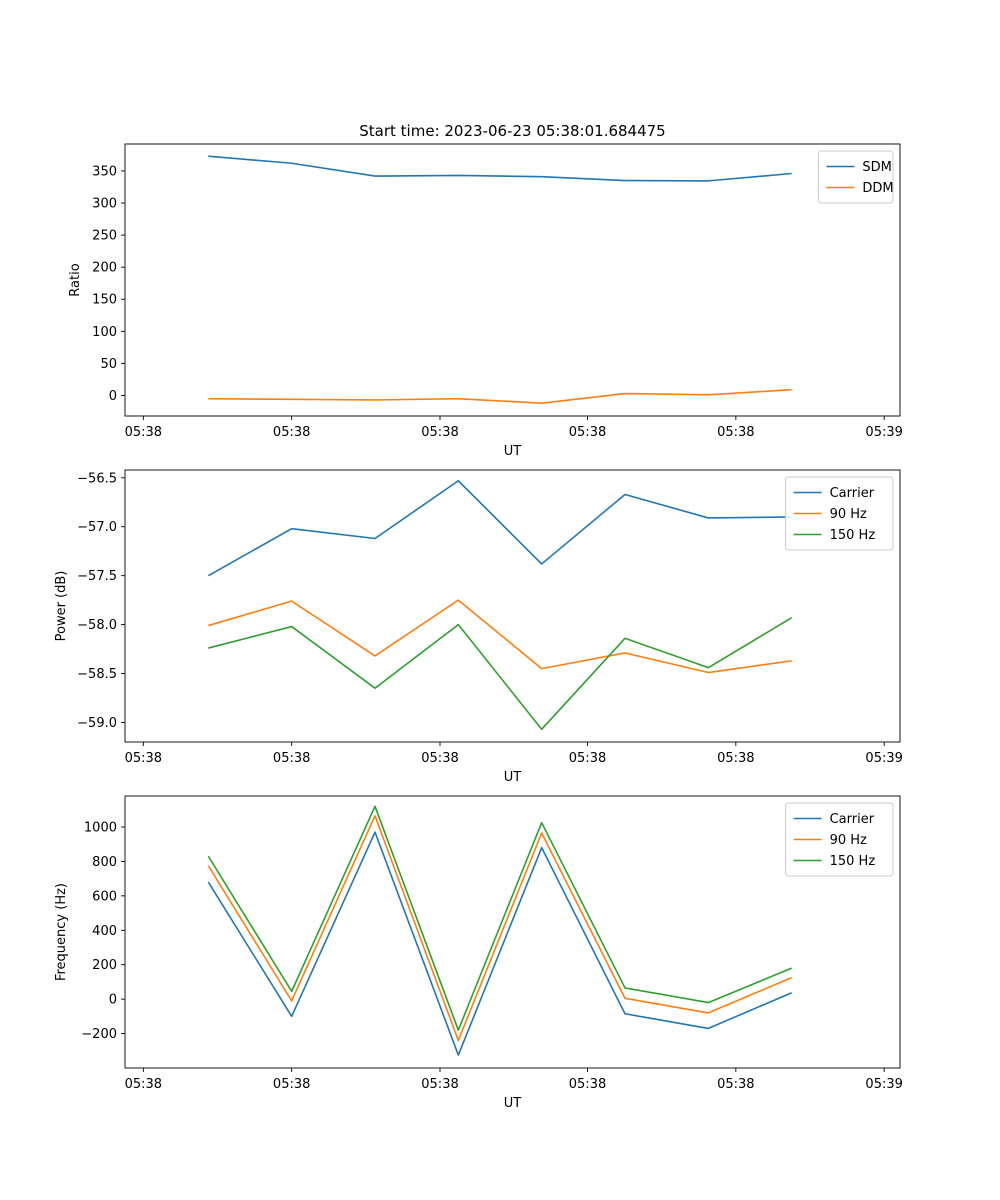  What do you see at coordinates (97, 723) in the screenshot?
I see `y-tick-label: −59.0` at bounding box center [97, 723].